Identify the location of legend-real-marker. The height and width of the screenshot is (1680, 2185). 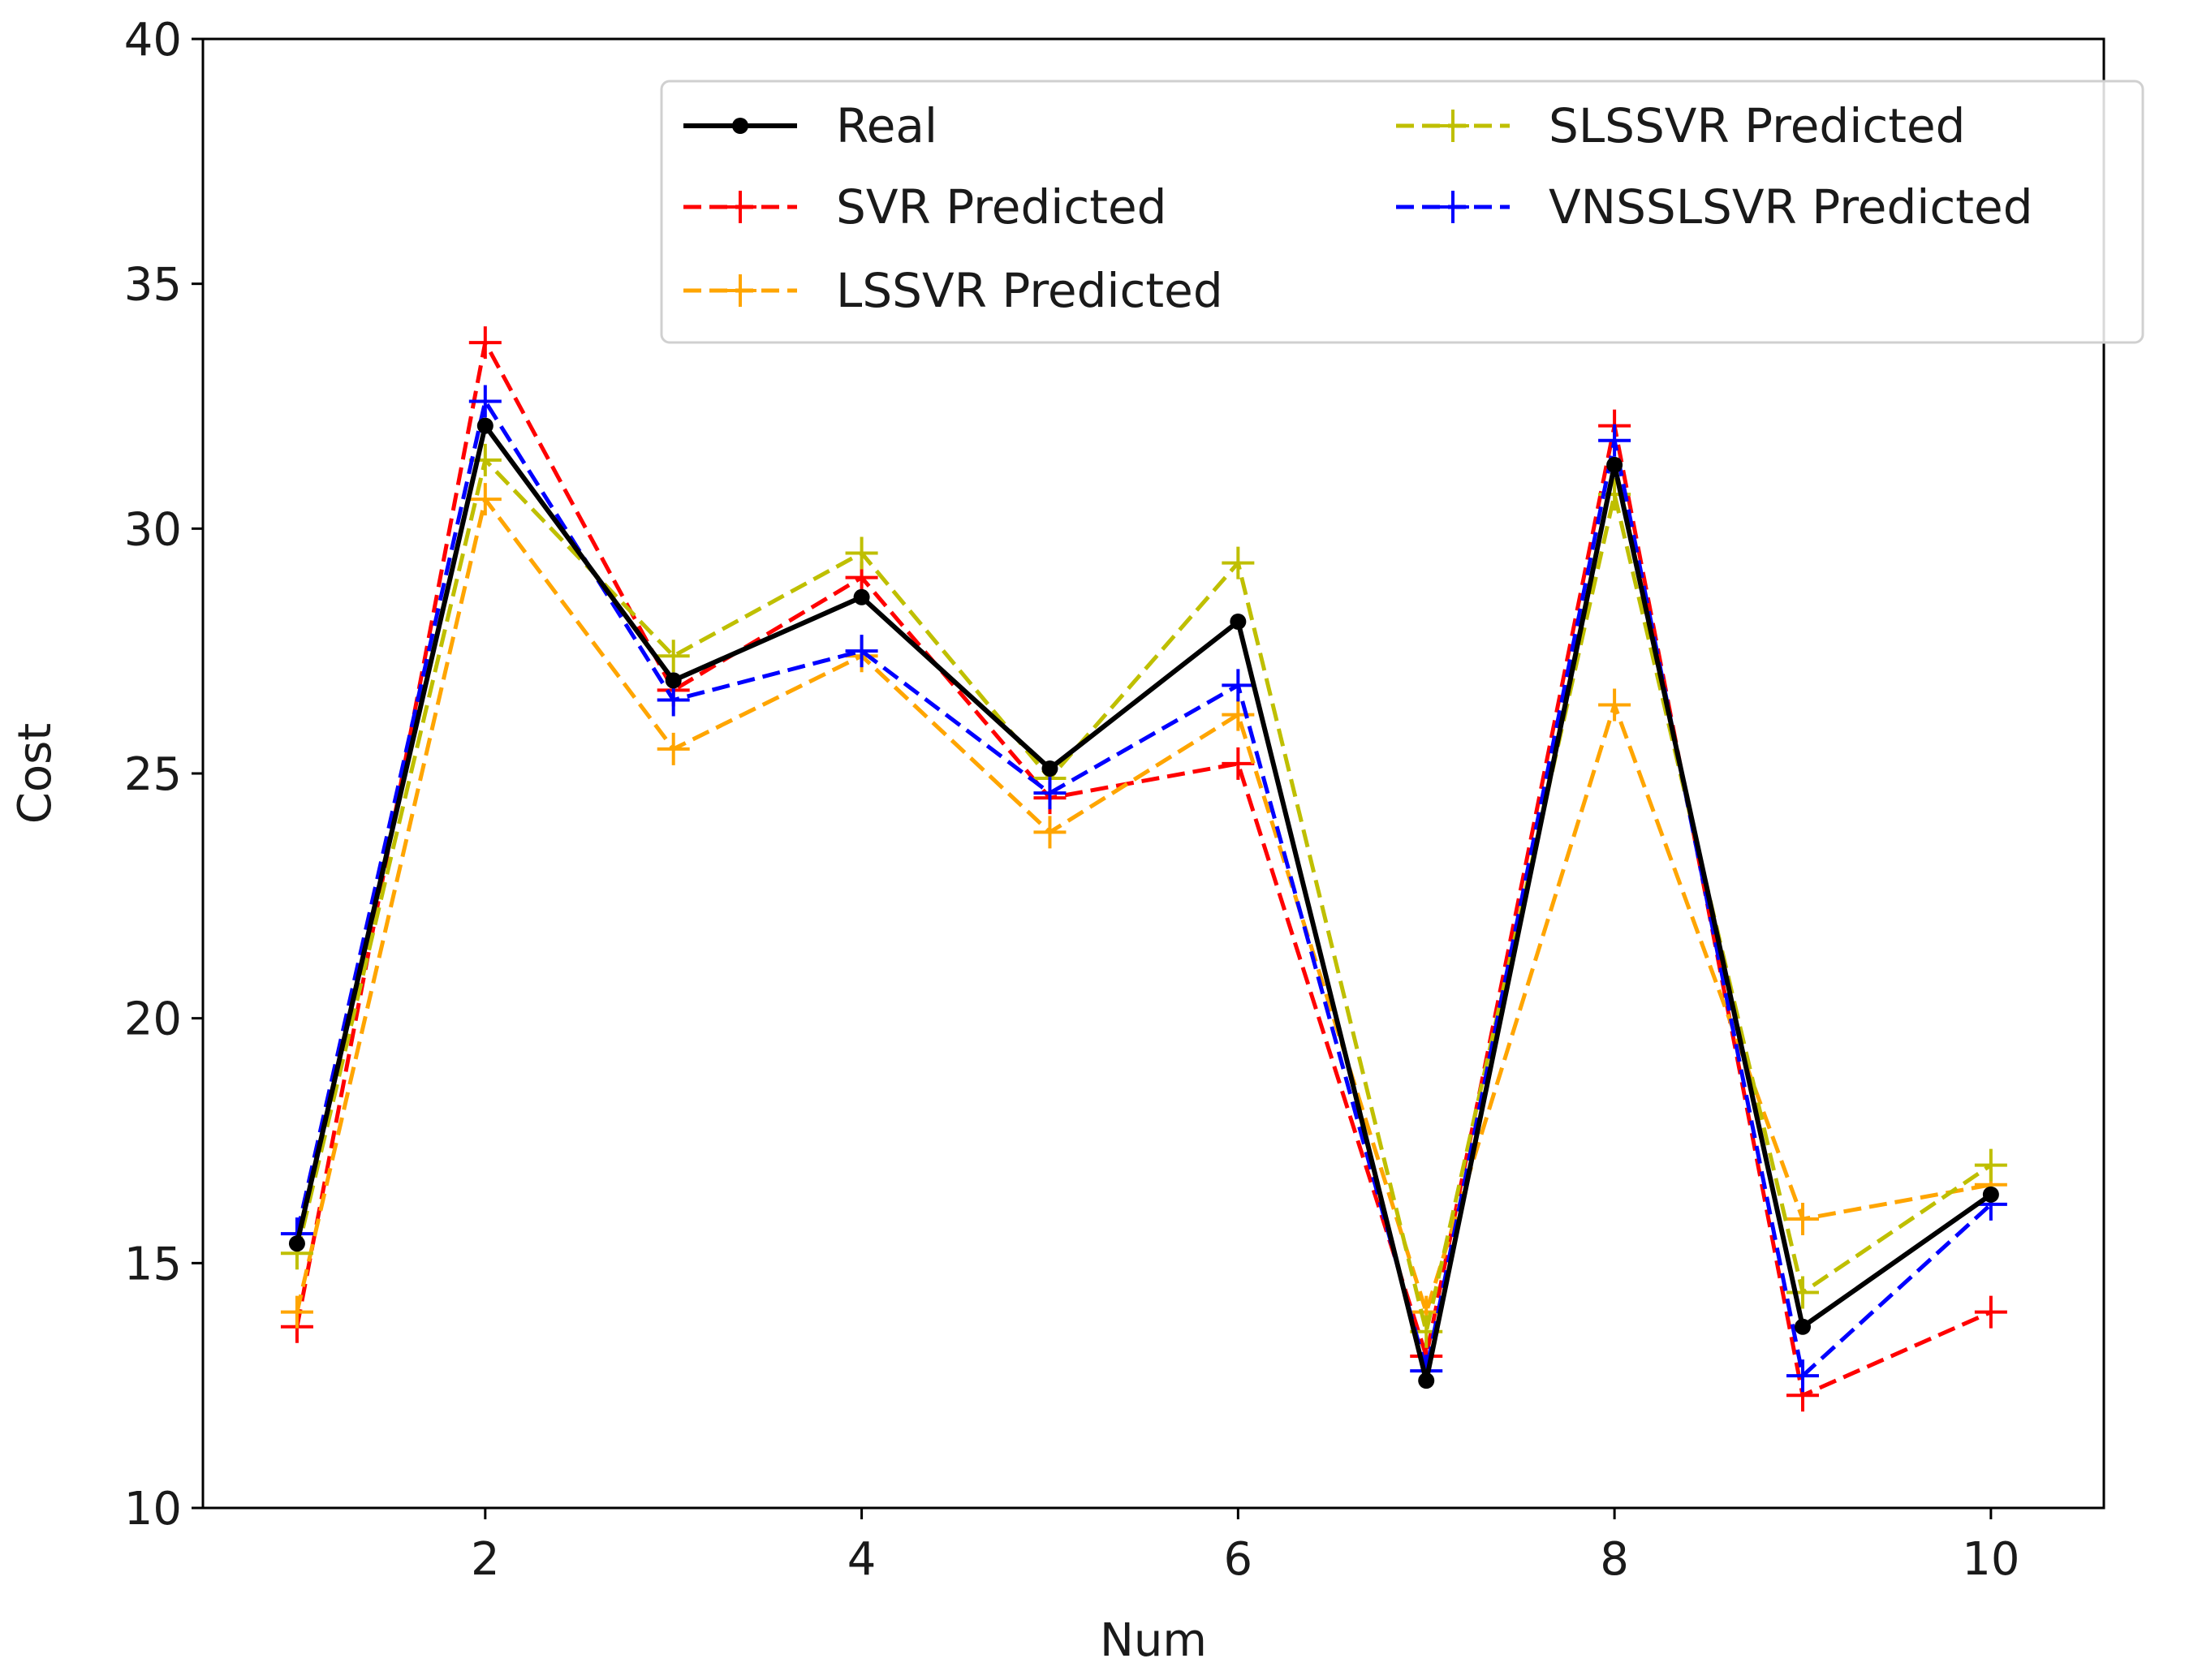
(740, 126).